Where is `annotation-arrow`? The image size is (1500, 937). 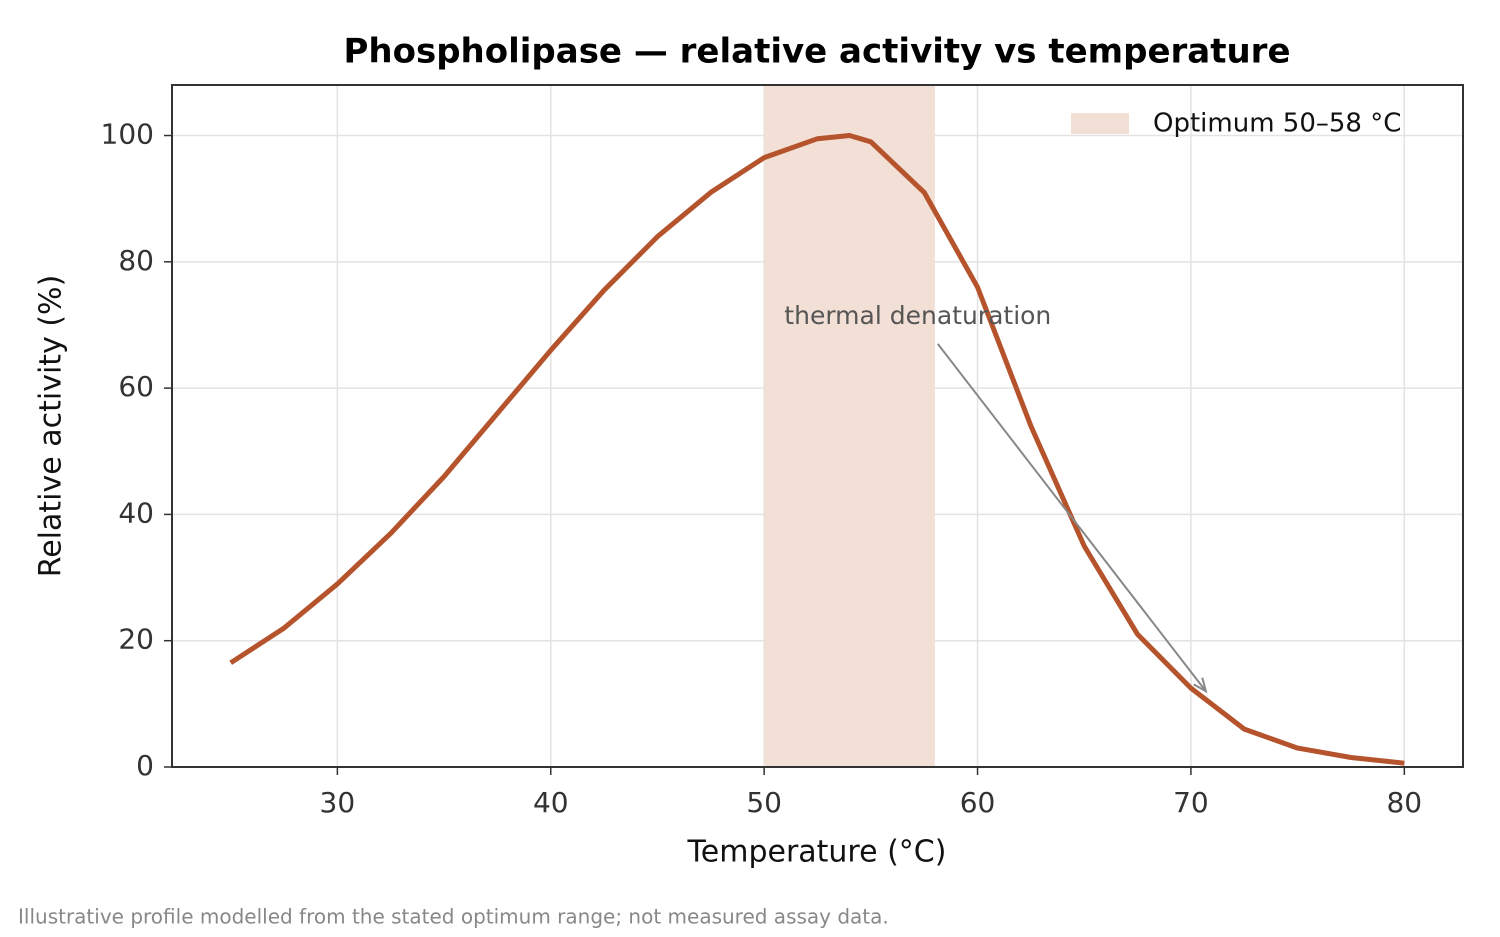 annotation-arrow is located at coordinates (1072, 517).